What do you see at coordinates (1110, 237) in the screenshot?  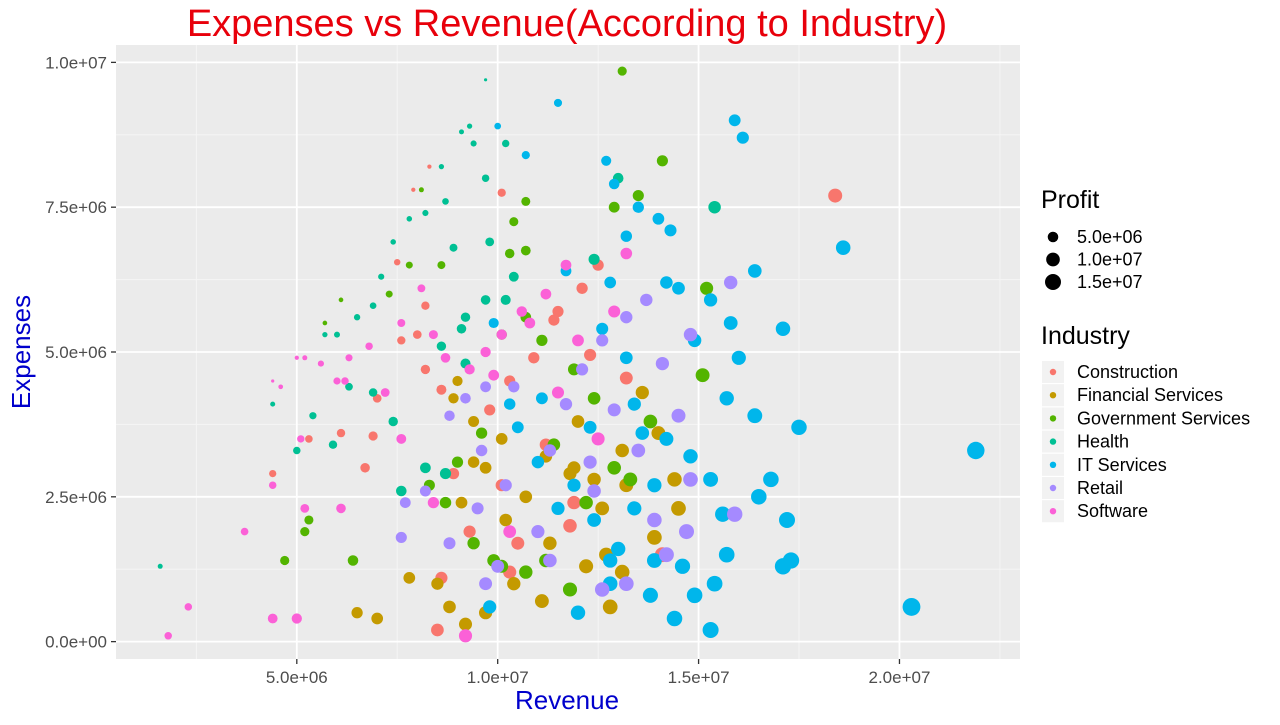 I see `legend-size-label: 5.0e+06` at bounding box center [1110, 237].